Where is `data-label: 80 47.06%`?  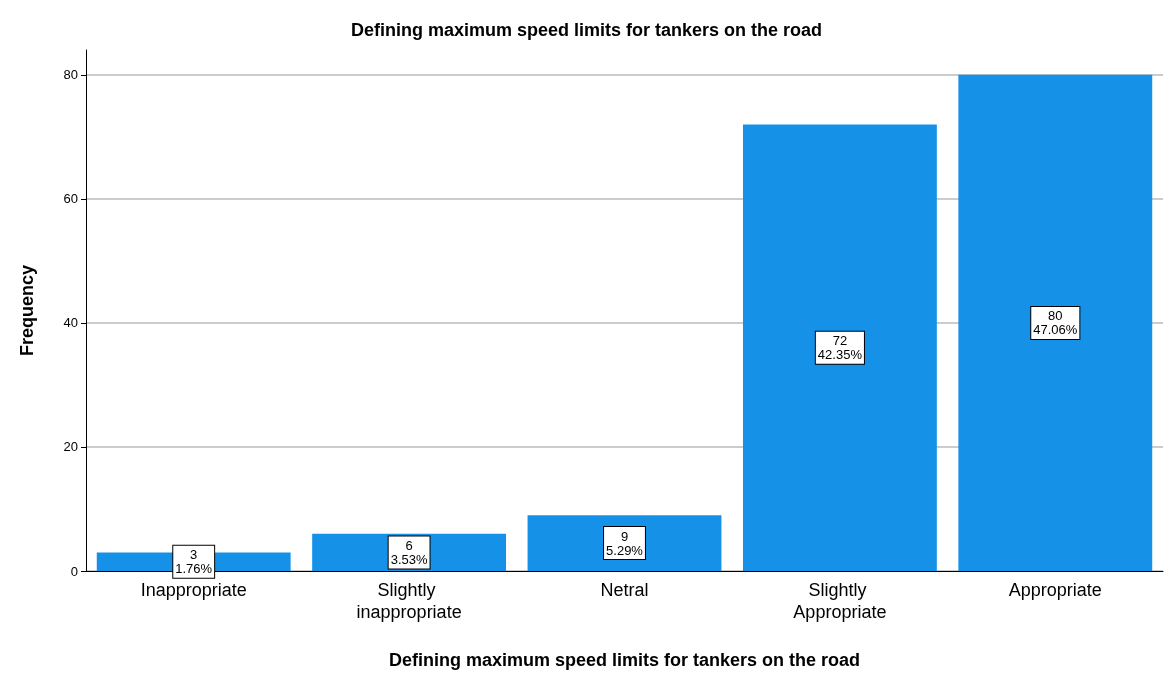
data-label: 80 47.06% is located at coordinates (1055, 323).